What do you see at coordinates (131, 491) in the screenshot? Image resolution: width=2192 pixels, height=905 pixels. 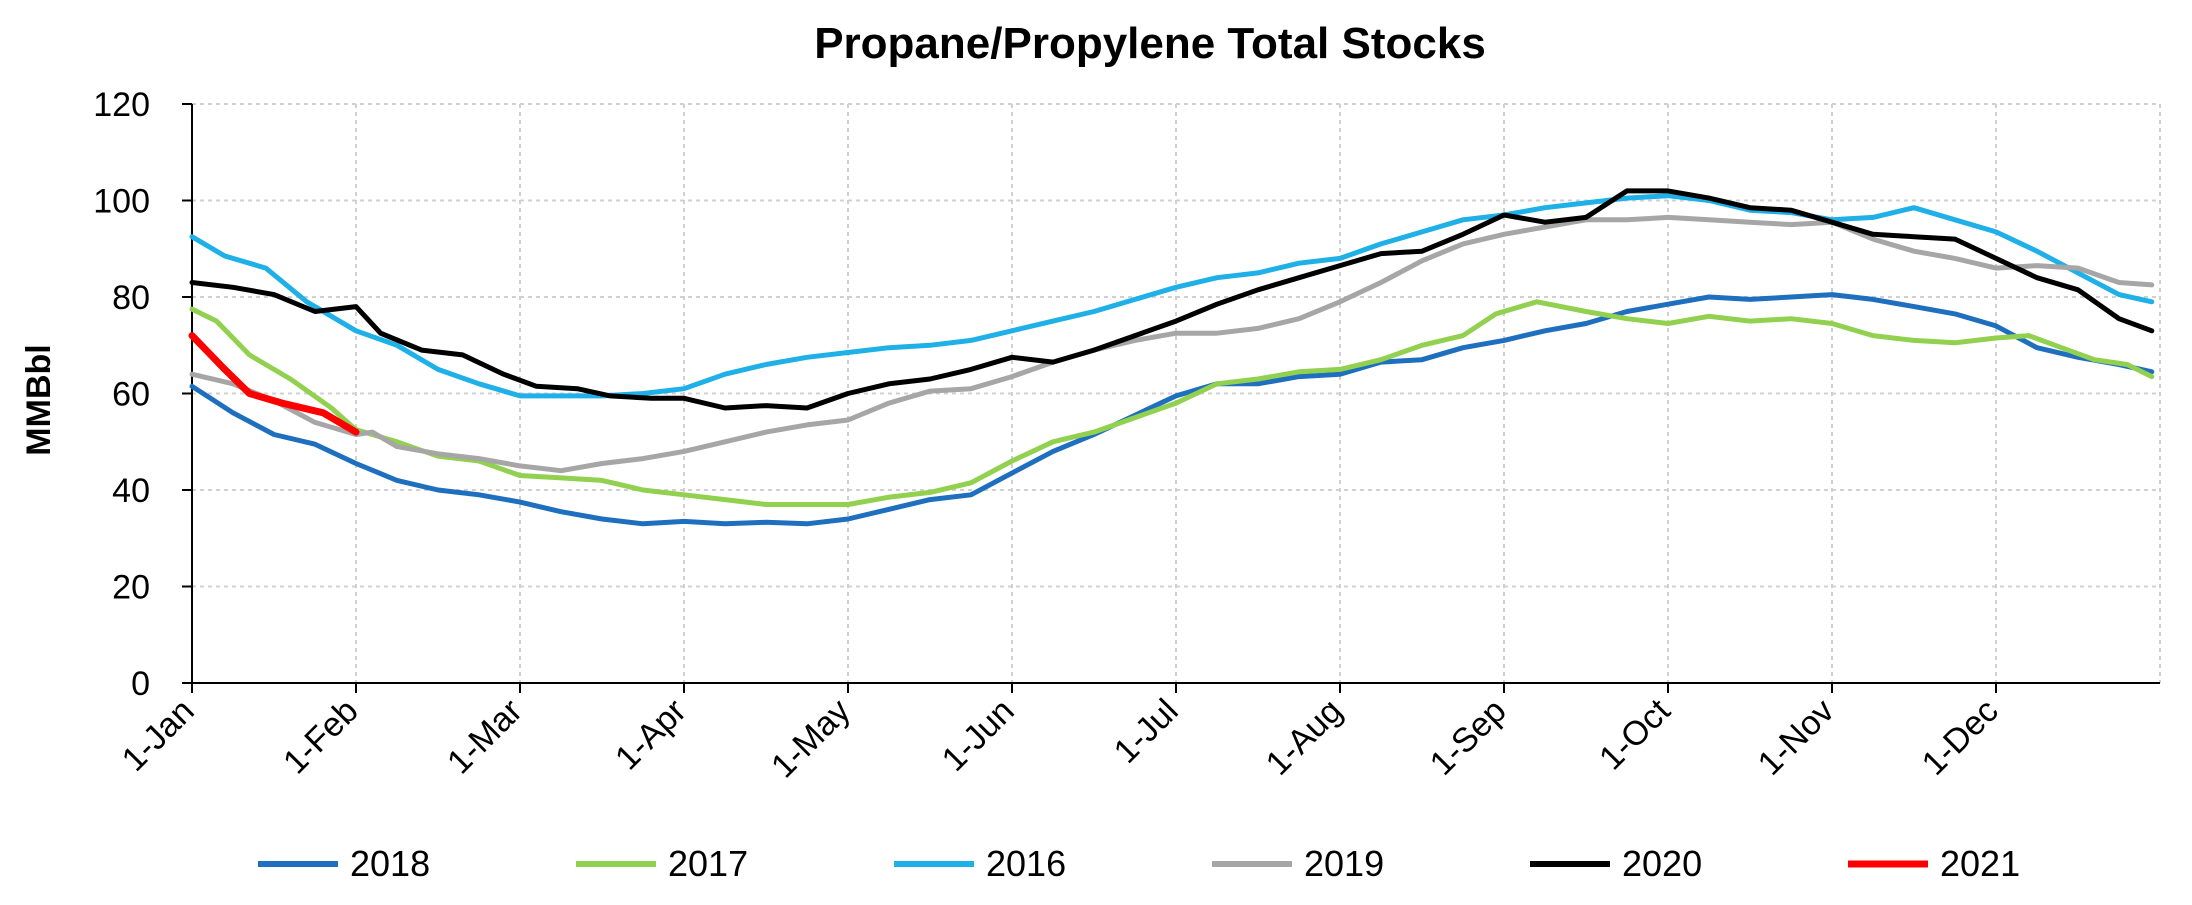 I see `y-tick-label: 40` at bounding box center [131, 491].